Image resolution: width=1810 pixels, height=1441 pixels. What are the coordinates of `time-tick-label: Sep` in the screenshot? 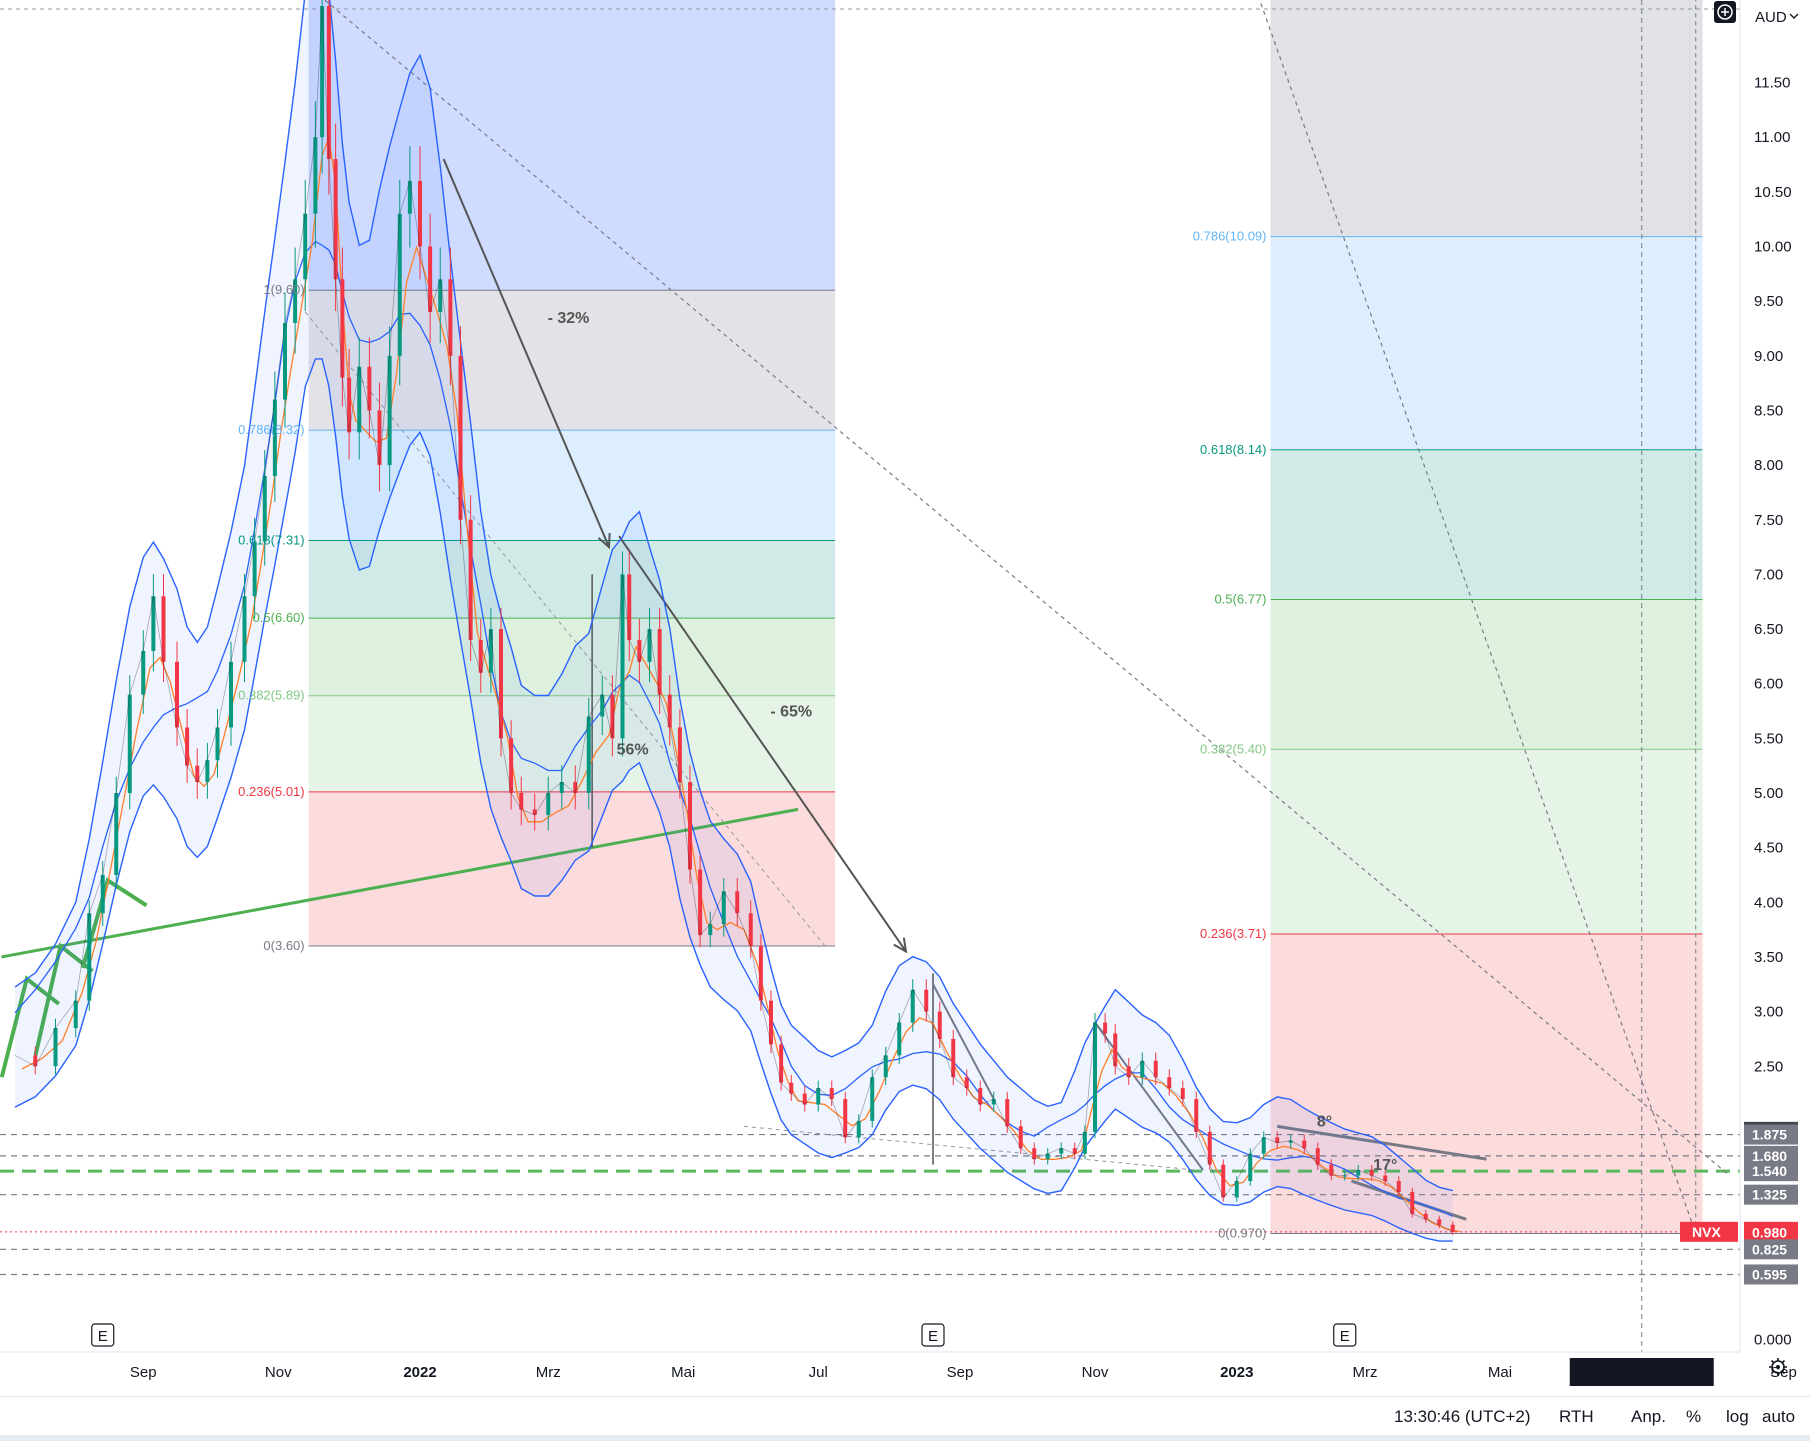 It's located at (960, 1372).